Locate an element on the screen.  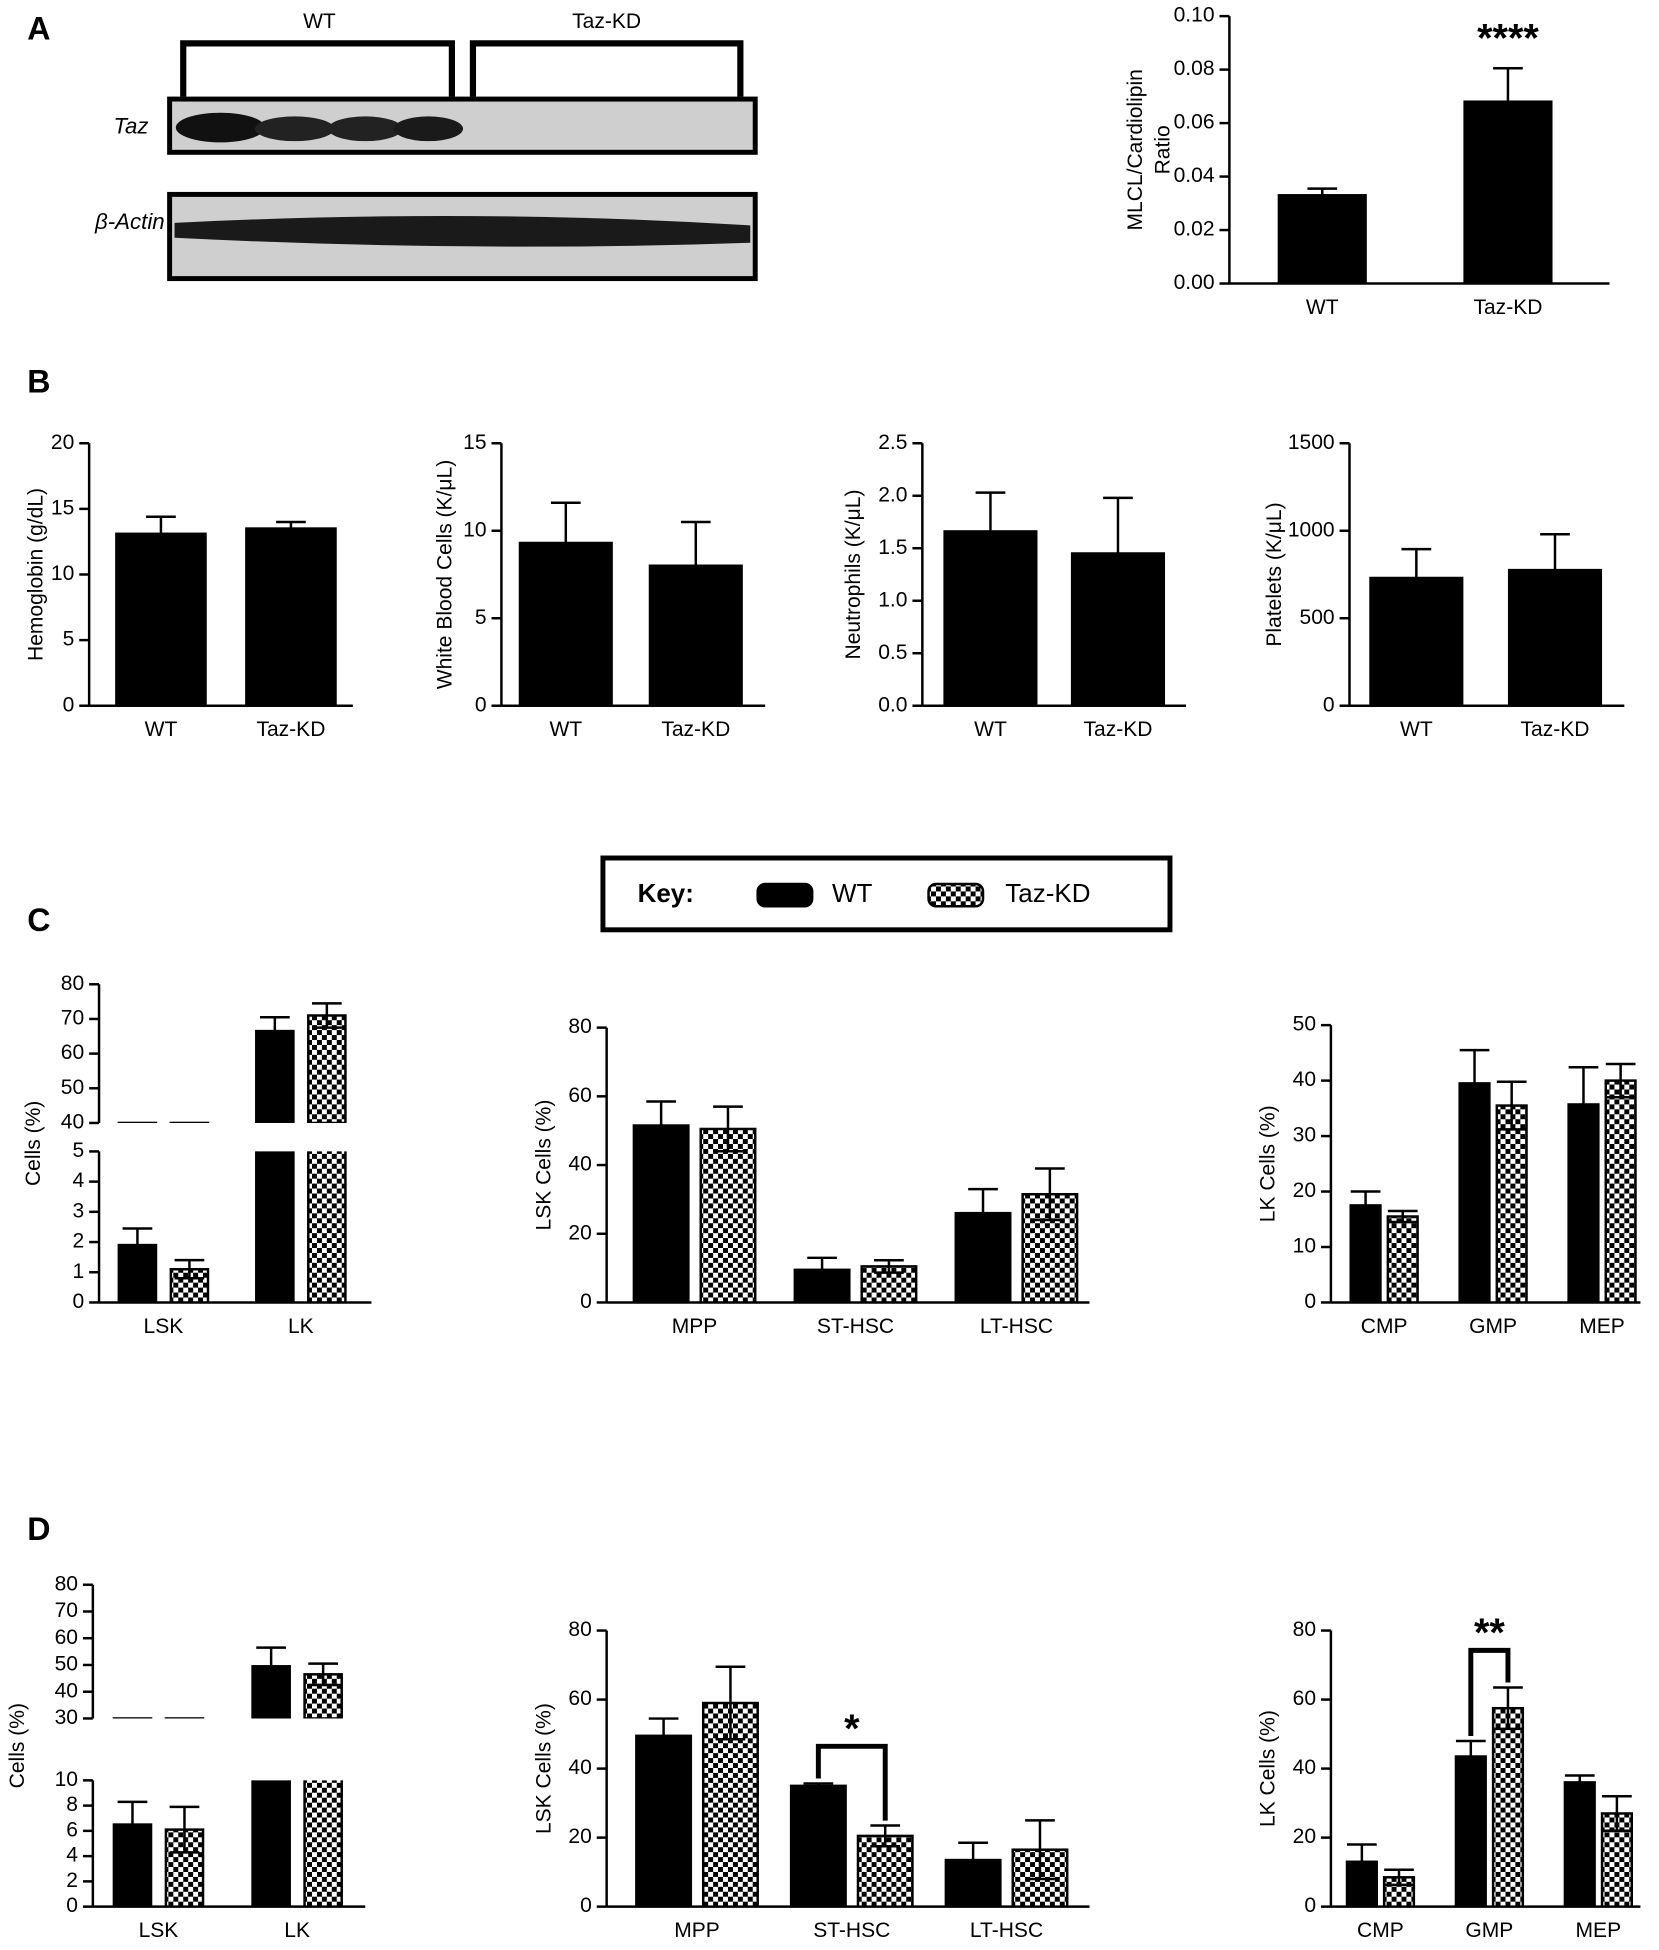
y-tick-label: 4 is located at coordinates (72, 1855).